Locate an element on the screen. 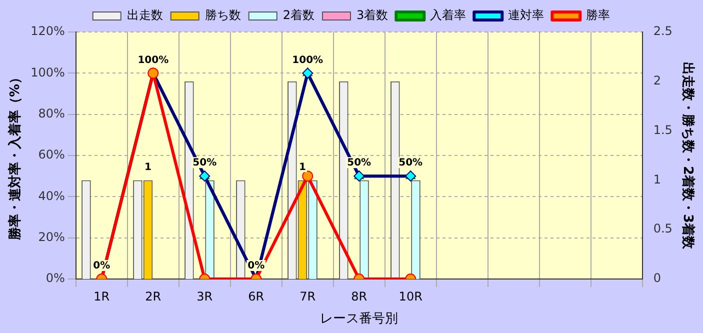  y2-tick-label: 2 is located at coordinates (657, 81).